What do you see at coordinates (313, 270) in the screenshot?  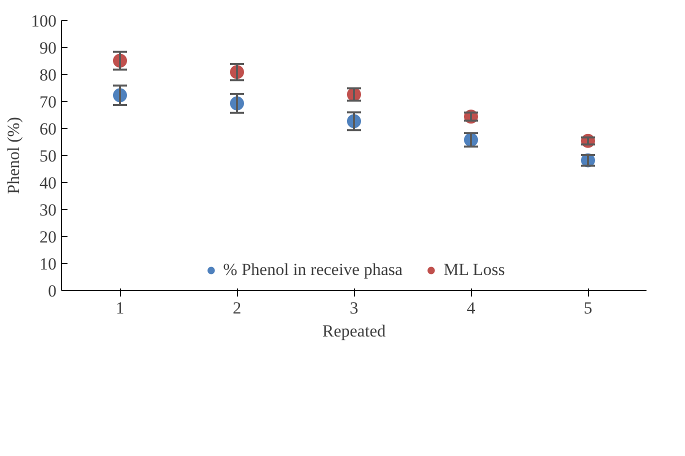 I see `legend-label: % Phenol in receive phasa` at bounding box center [313, 270].